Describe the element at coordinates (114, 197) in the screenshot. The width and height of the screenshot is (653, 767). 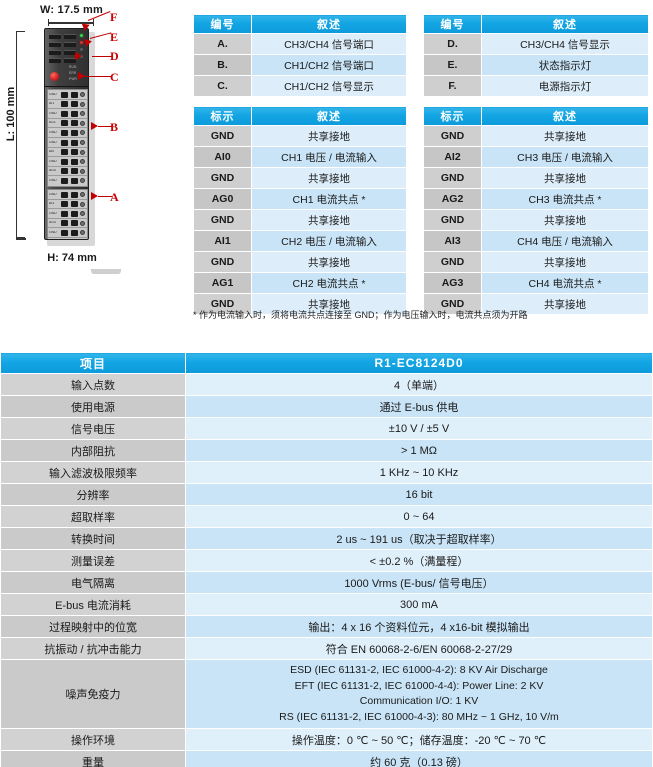
I see `callout-letter-a: A` at that location.